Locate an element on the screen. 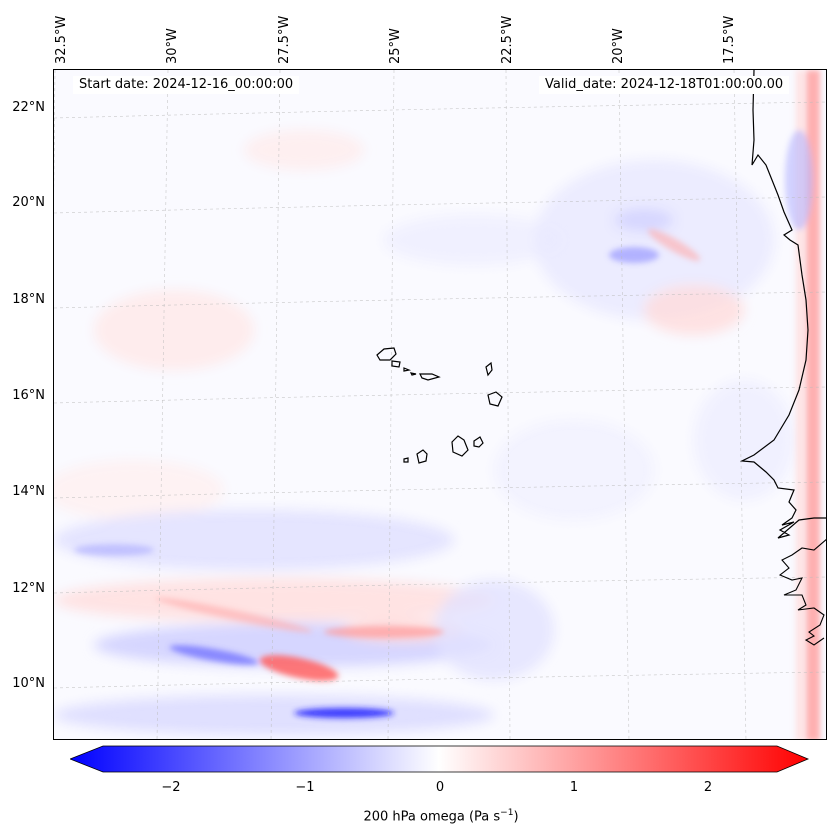  lat-label-18n: 18°N is located at coordinates (28, 299).